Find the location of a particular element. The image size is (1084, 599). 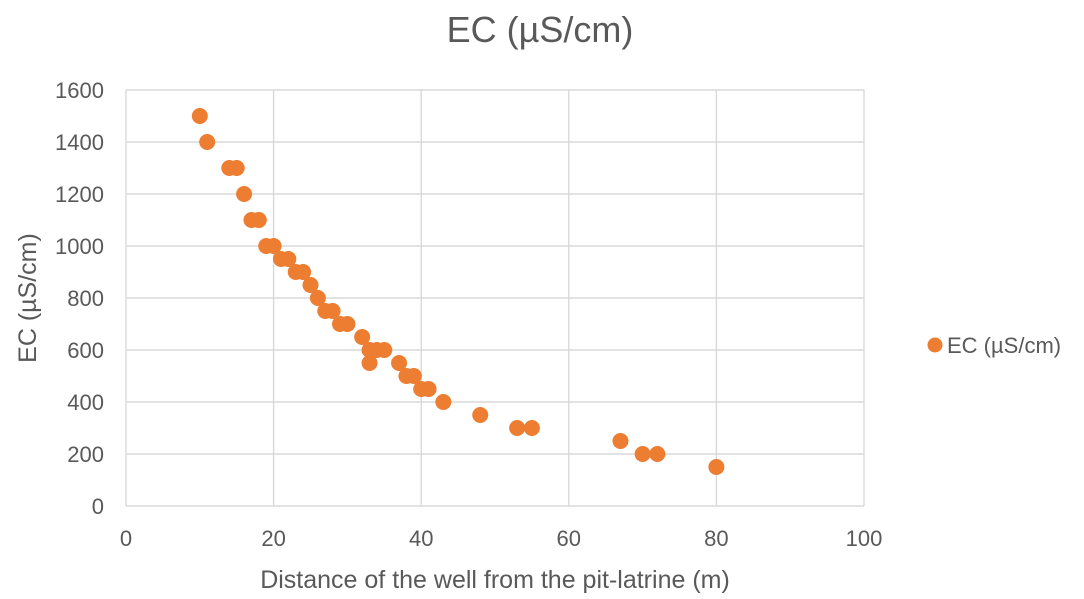

y-tick-label: 200 is located at coordinates (85, 454).